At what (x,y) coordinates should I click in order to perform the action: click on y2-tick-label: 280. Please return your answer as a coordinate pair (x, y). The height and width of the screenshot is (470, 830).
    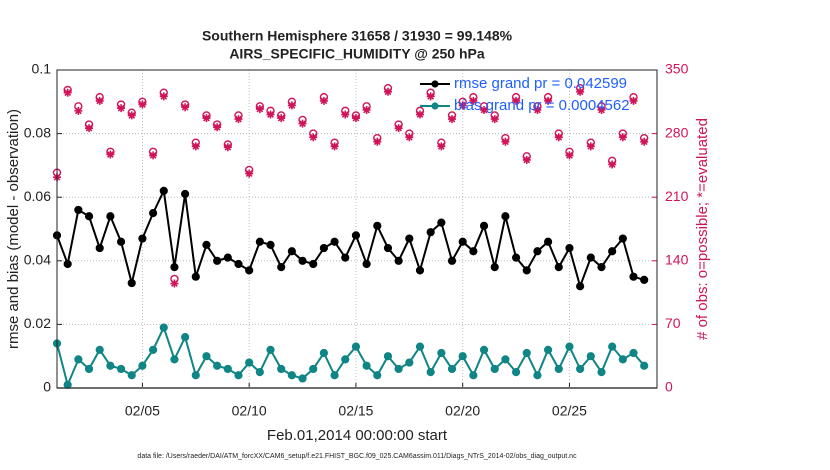
    Looking at the image, I should click on (677, 132).